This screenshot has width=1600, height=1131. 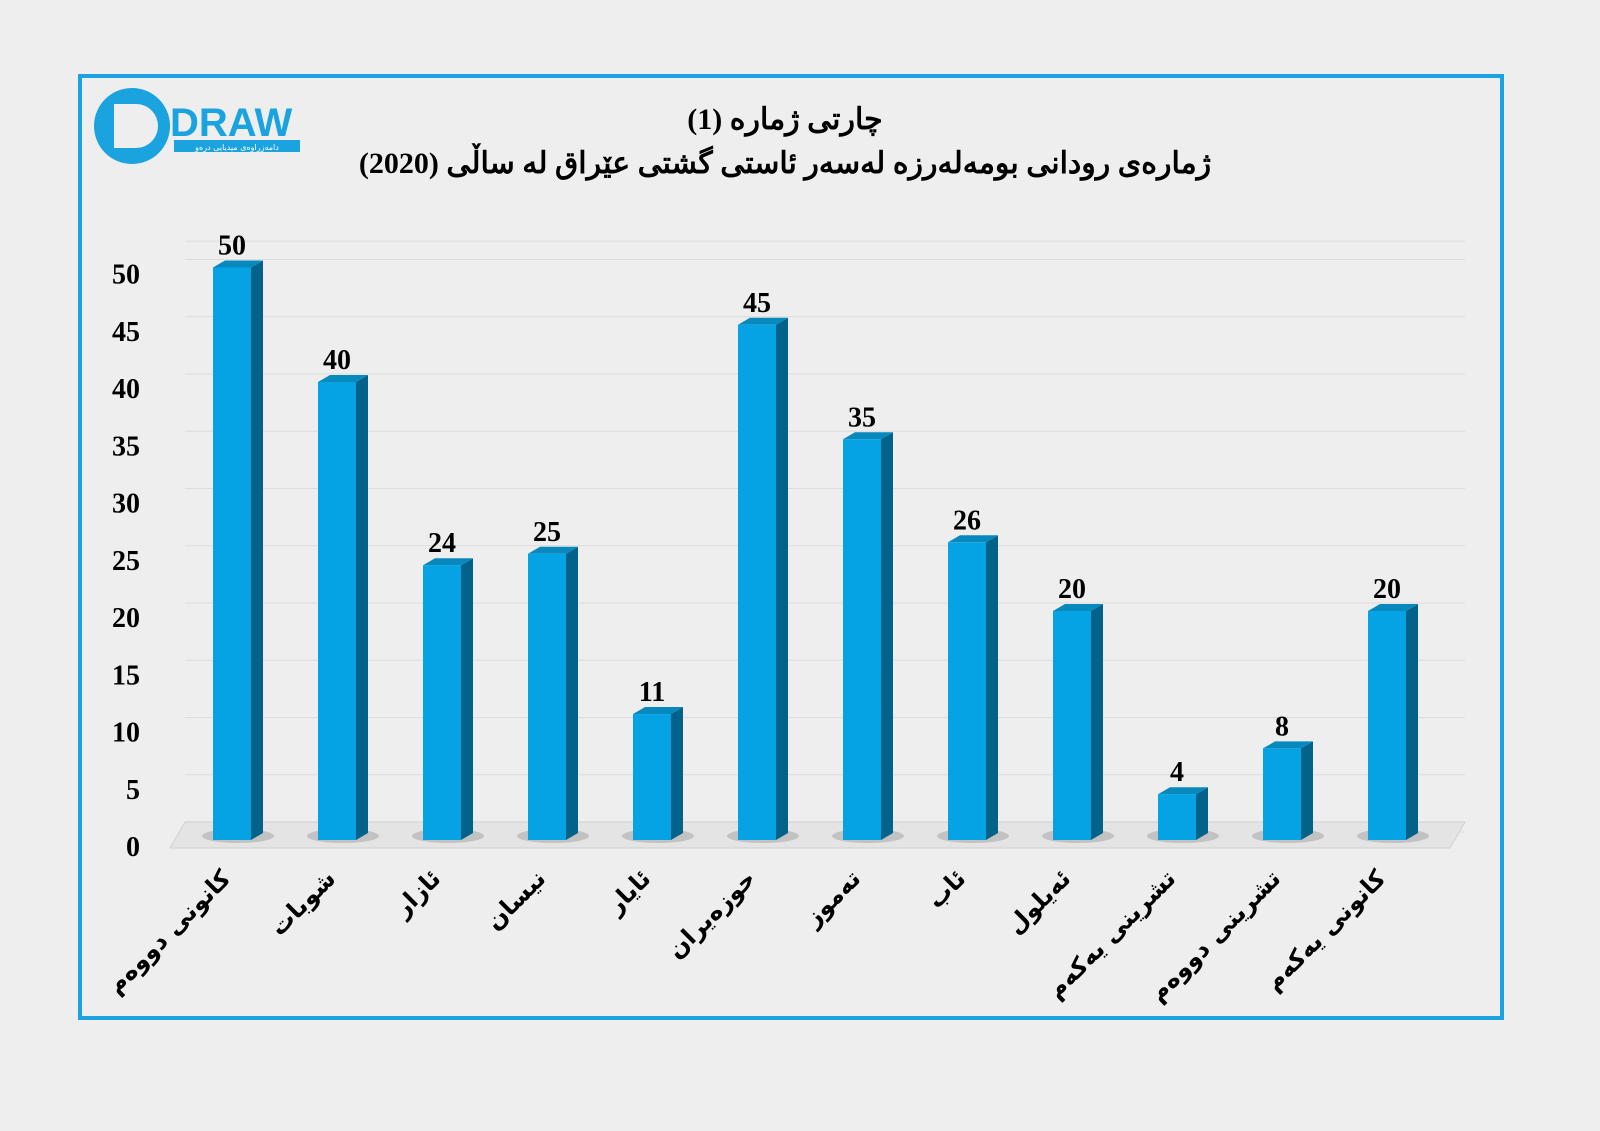 I want to click on y-tick-label: 15, so click(x=126, y=675).